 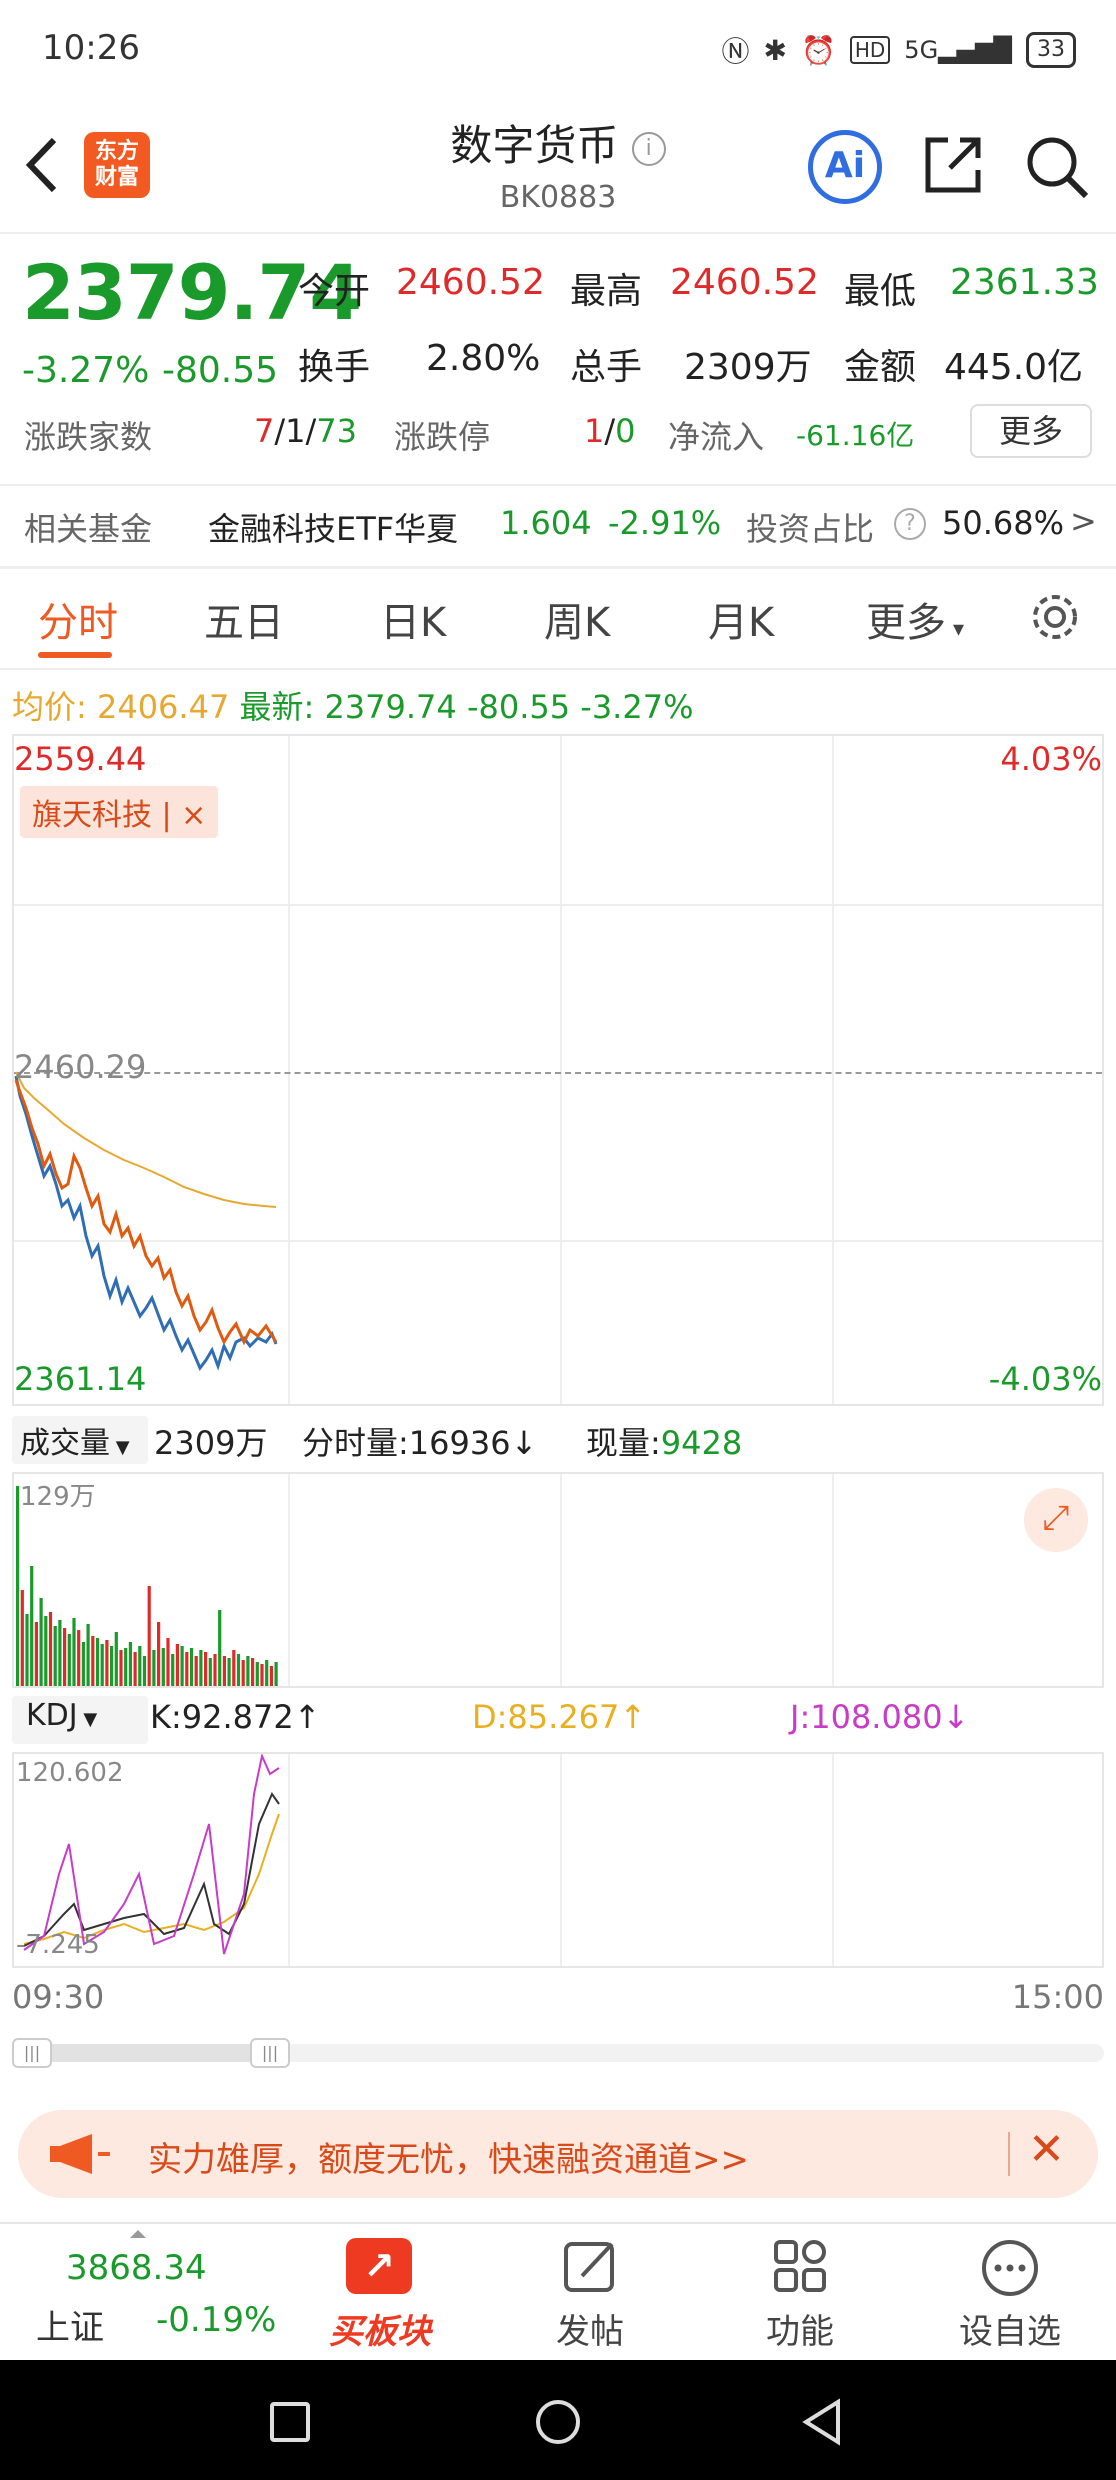 I want to click on fund-label: 相关基金, so click(x=88, y=529).